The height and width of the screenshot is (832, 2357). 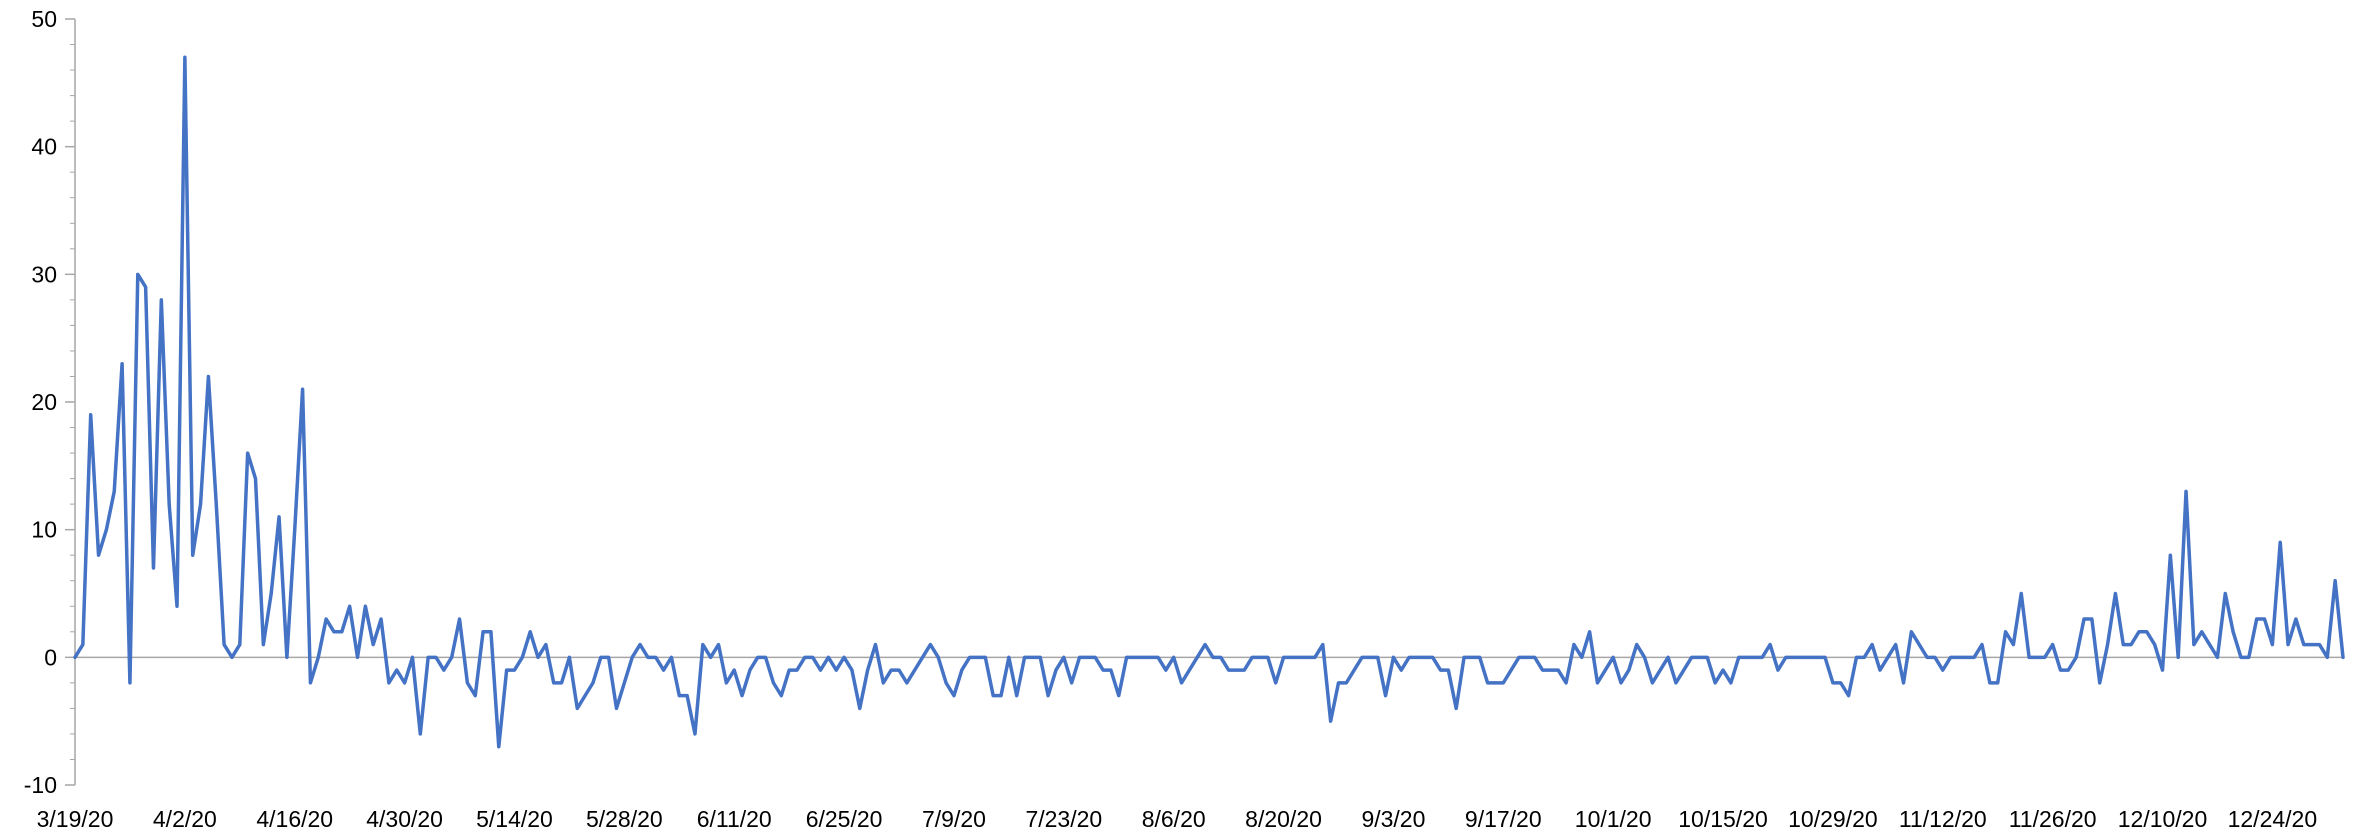 What do you see at coordinates (50, 657) in the screenshot?
I see `y-tick-label: 0` at bounding box center [50, 657].